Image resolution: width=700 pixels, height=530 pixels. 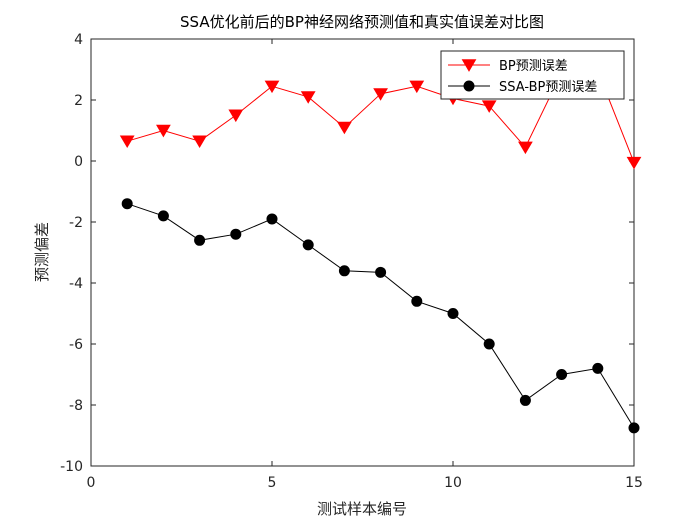 I want to click on x-tick-label: 15, so click(x=634, y=483).